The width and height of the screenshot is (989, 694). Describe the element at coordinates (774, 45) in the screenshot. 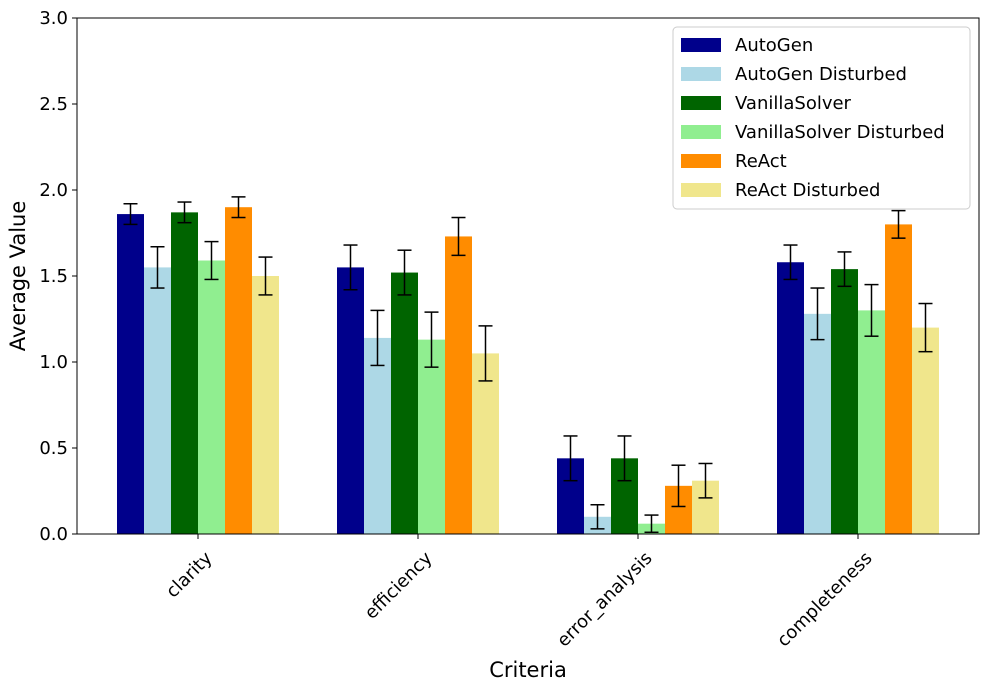

I see `legend-label: AutoGen` at that location.